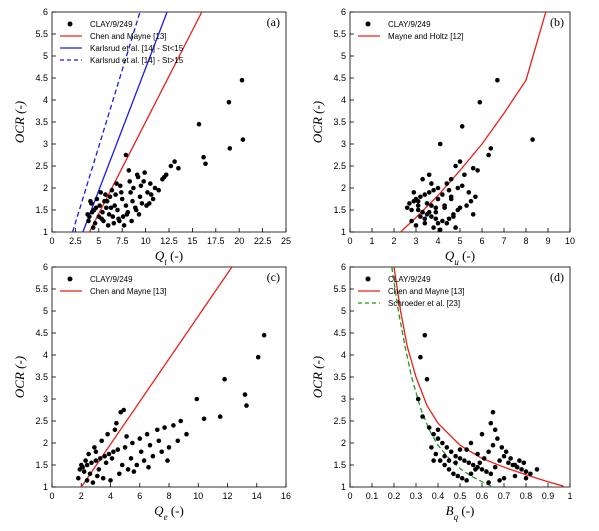 The height and width of the screenshot is (531, 599). Describe the element at coordinates (368, 279) in the screenshot. I see `legend-marker-point` at that location.